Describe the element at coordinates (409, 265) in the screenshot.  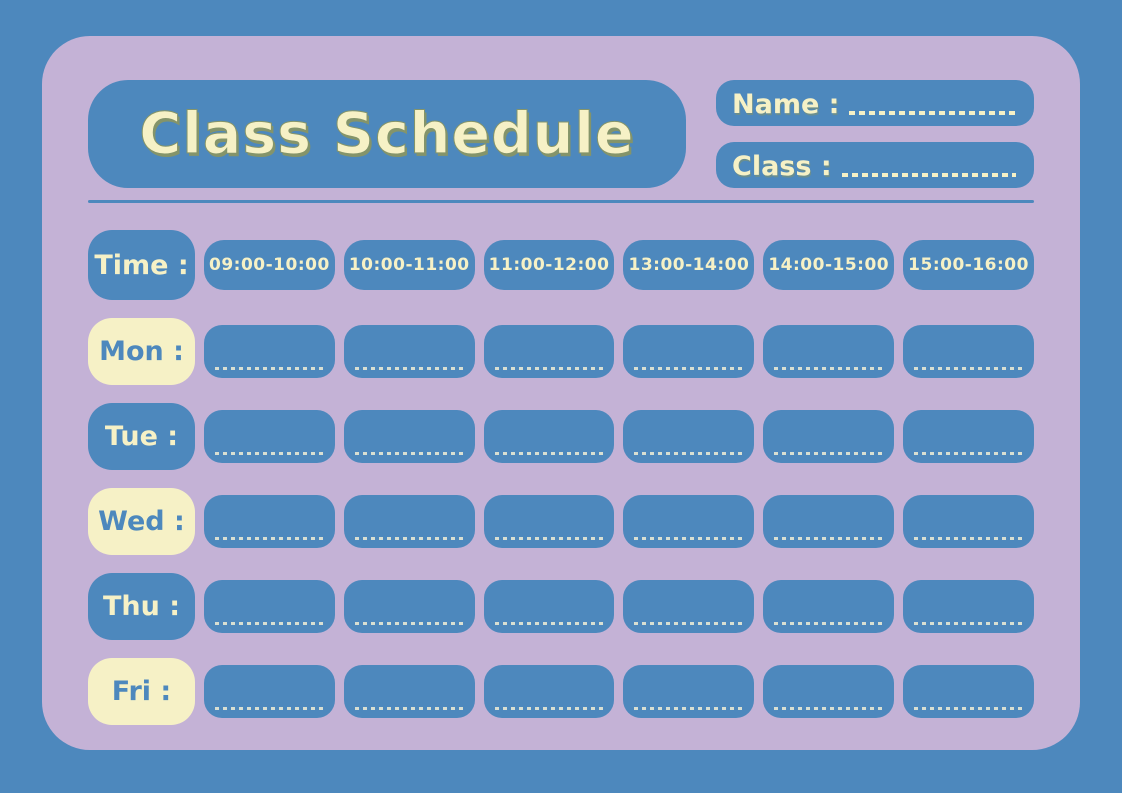
I see `time-slot-1000-1100: 10:00-11:00` at that location.